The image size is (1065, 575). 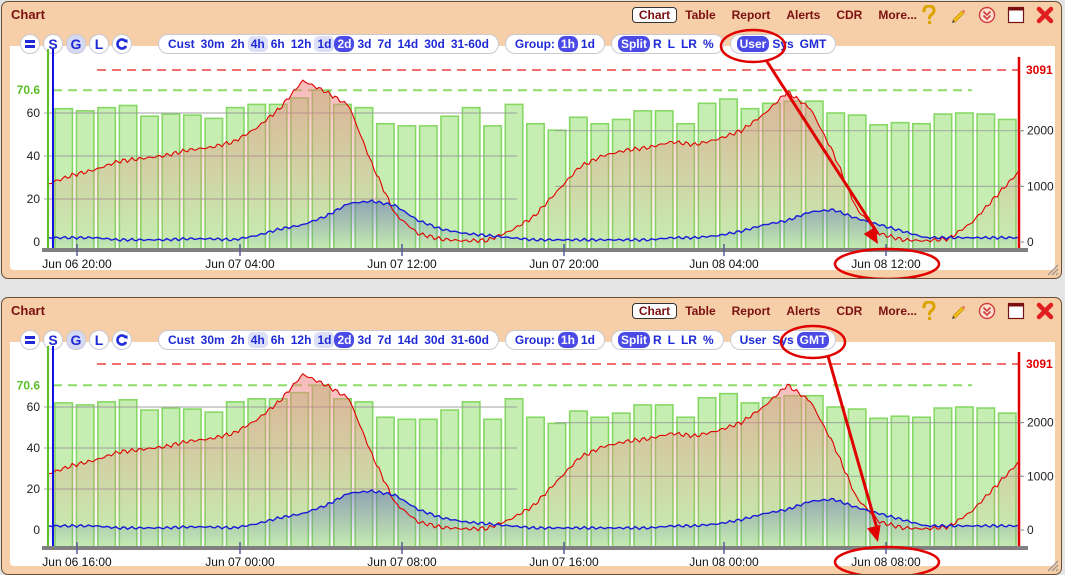 I want to click on panel-title: Chart, so click(x=28, y=310).